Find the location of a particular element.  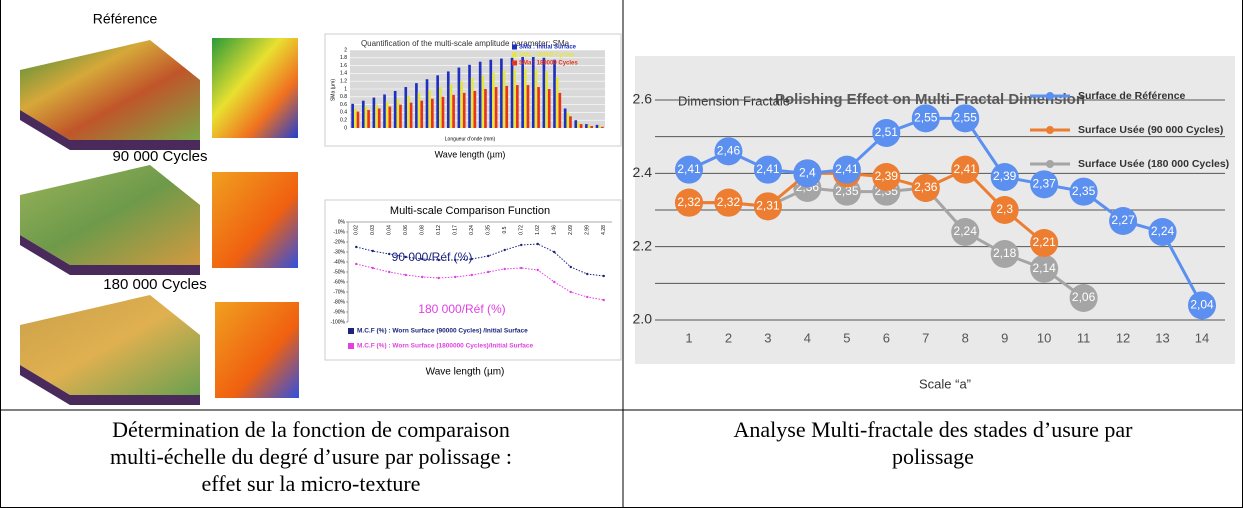

y-tick-label: 2 is located at coordinates (345, 50).